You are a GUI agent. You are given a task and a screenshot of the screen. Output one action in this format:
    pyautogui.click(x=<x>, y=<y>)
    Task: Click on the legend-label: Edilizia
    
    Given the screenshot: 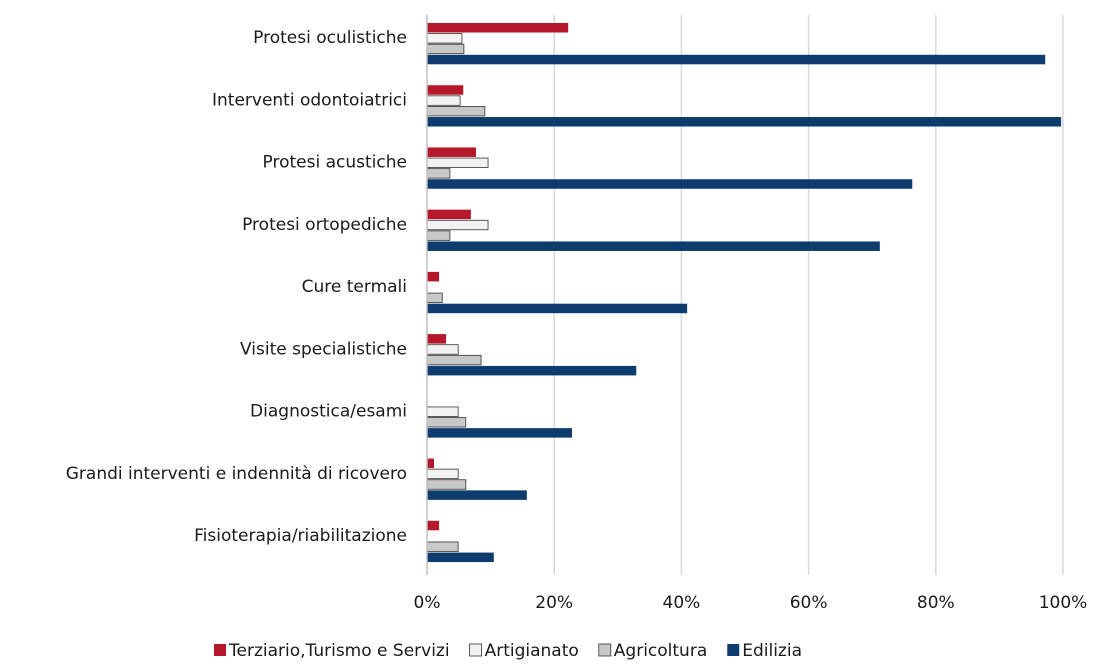 What is the action you would take?
    pyautogui.click(x=772, y=651)
    